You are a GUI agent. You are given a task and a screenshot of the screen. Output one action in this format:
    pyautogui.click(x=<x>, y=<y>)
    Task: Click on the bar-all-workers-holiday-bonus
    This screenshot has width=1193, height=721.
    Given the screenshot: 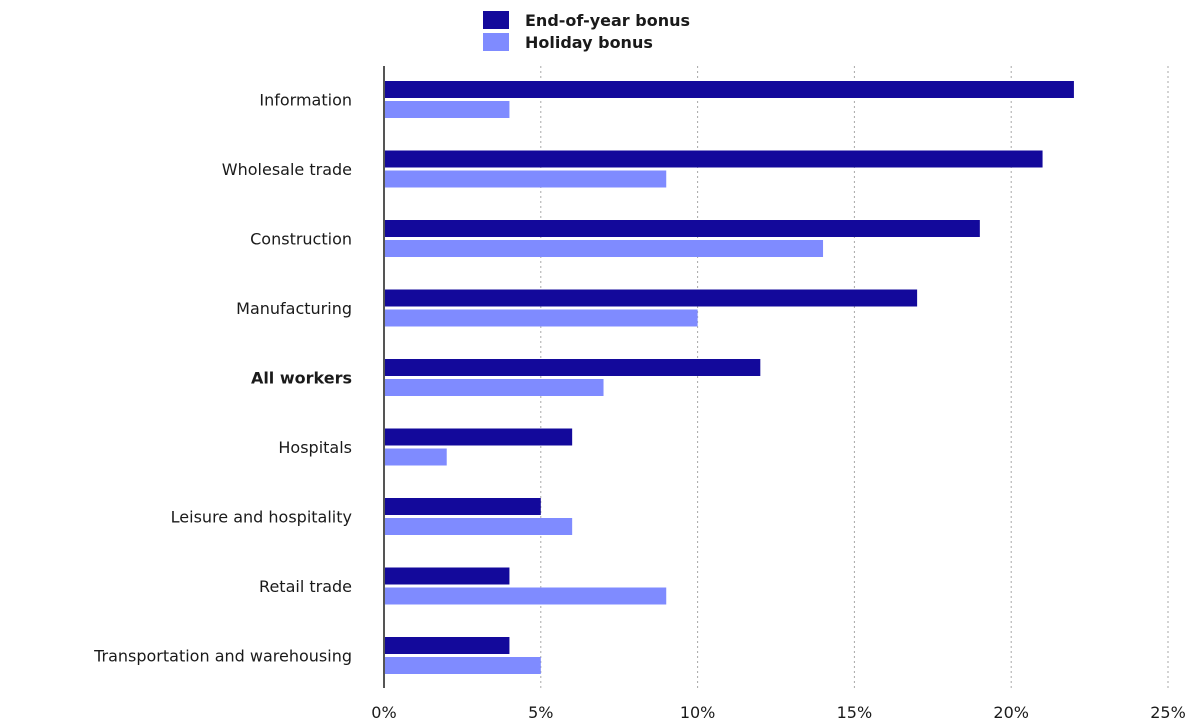 What is the action you would take?
    pyautogui.click(x=494, y=387)
    